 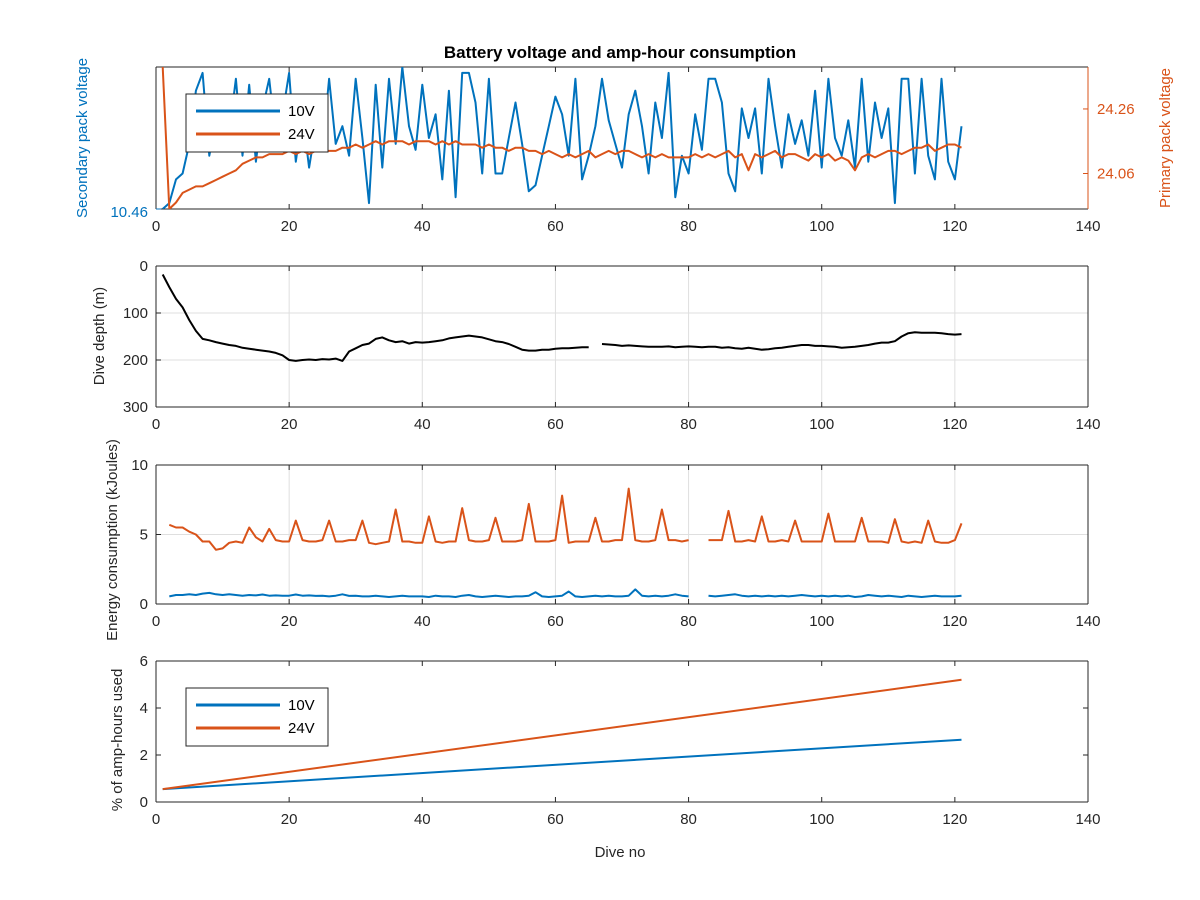 I want to click on y-tick-label: 6, so click(x=144, y=661).